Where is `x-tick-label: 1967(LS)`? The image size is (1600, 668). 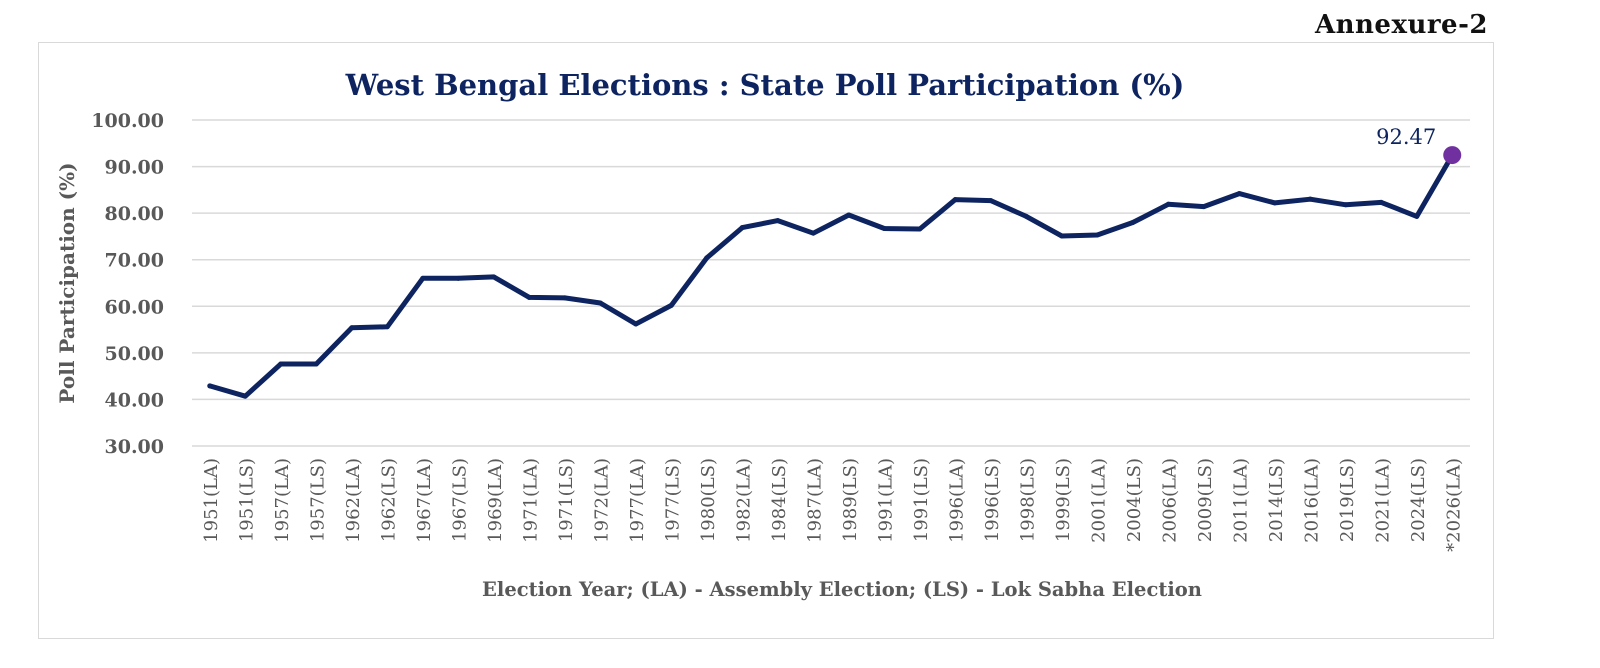
x-tick-label: 1967(LS) is located at coordinates (459, 500).